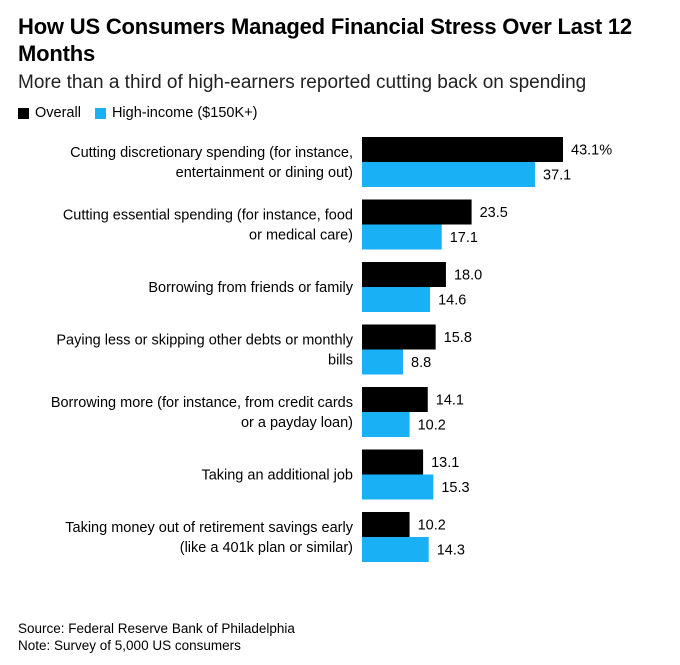 The height and width of the screenshot is (665, 680). I want to click on legend-swatch-overall, so click(23, 113).